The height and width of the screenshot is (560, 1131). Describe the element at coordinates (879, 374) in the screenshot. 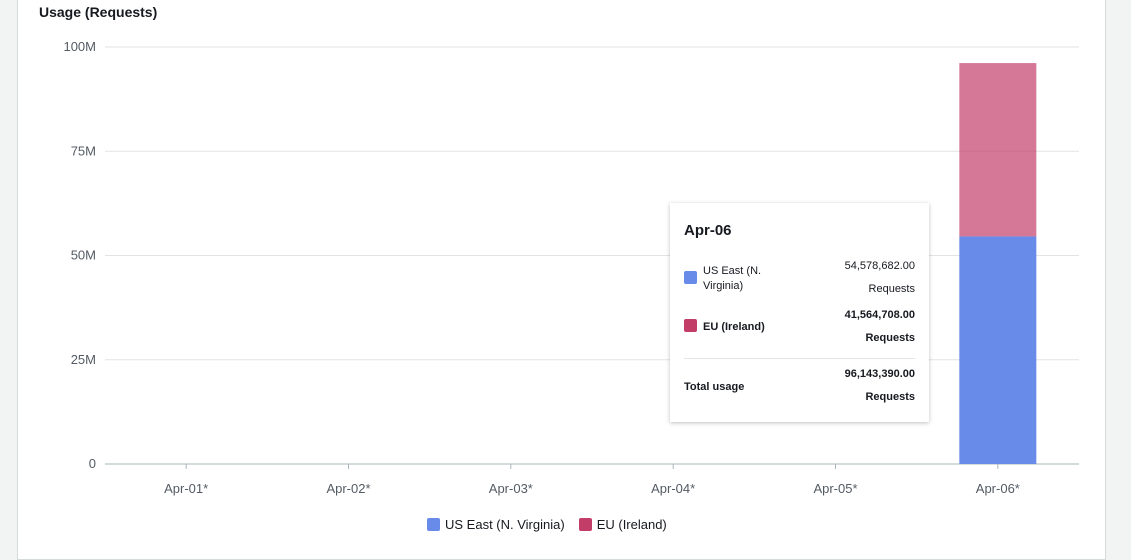

I see `total-value: 96,143,390.00` at that location.